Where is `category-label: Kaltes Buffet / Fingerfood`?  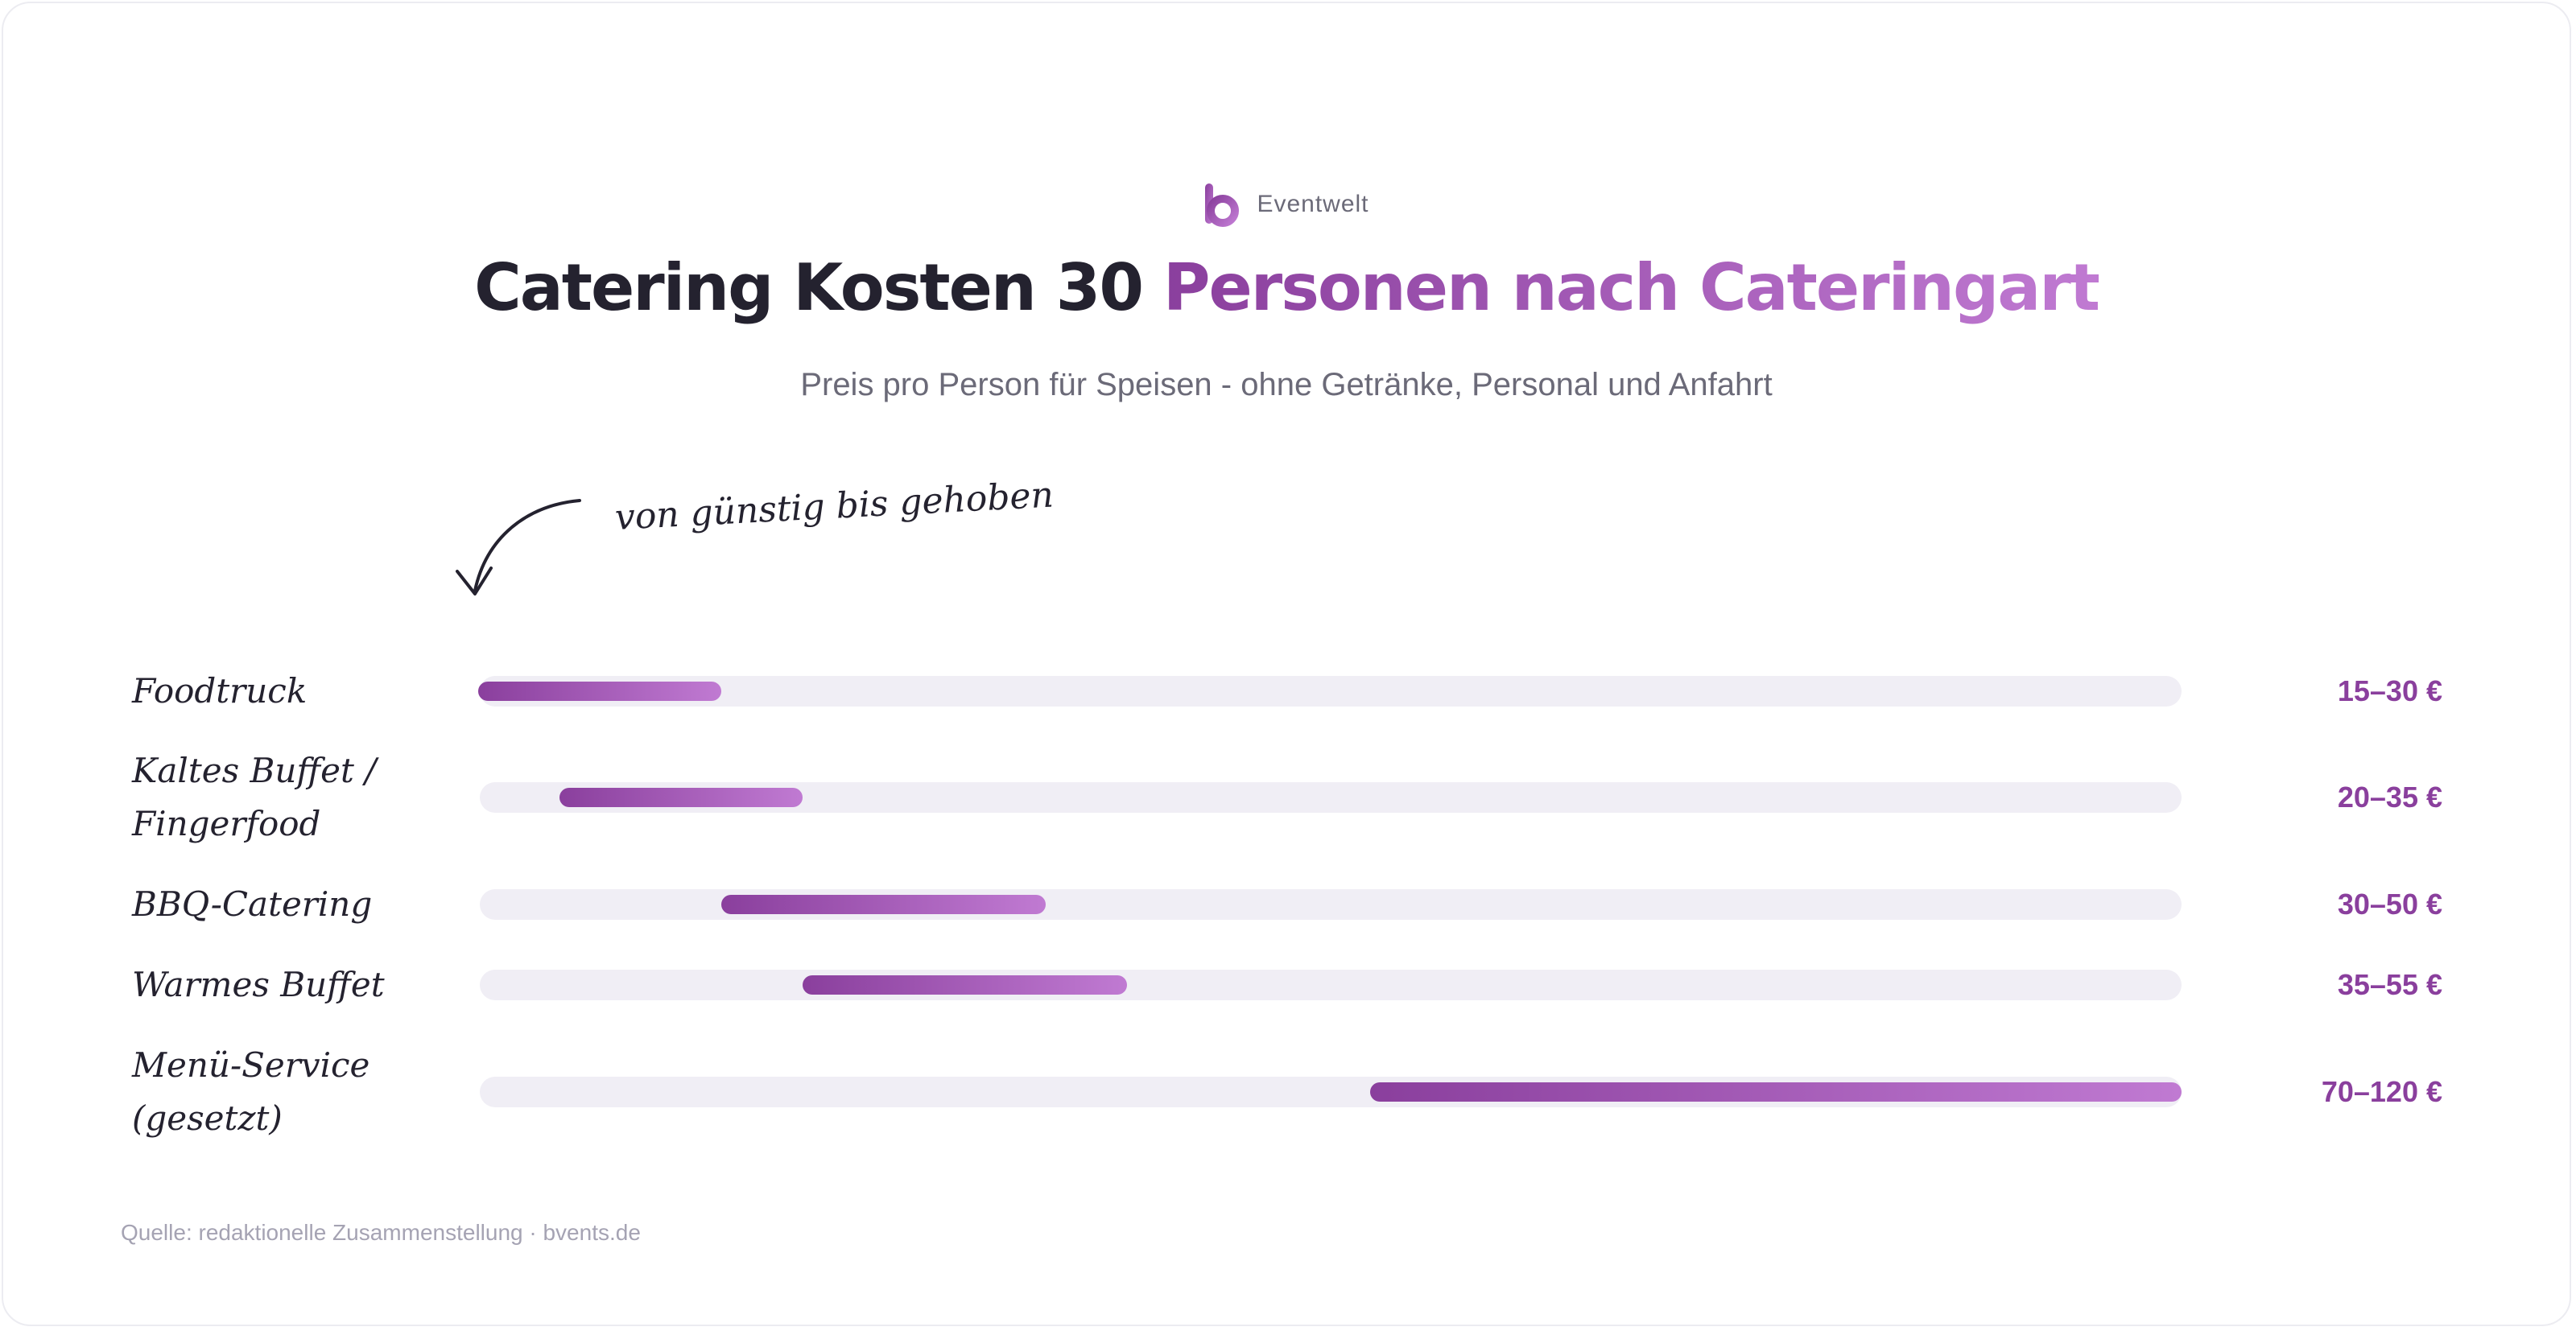 category-label: Kaltes Buffet / Fingerfood is located at coordinates (301, 798).